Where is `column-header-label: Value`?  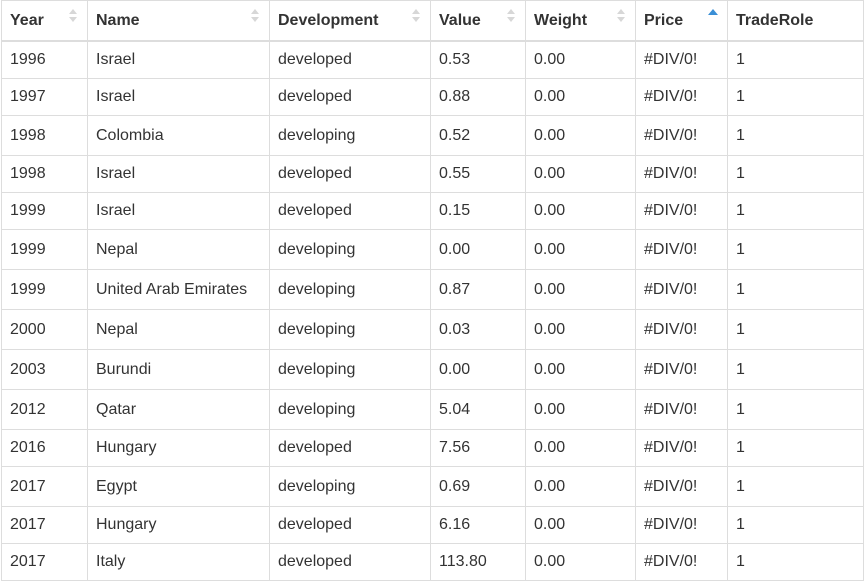
column-header-label: Value is located at coordinates (460, 20).